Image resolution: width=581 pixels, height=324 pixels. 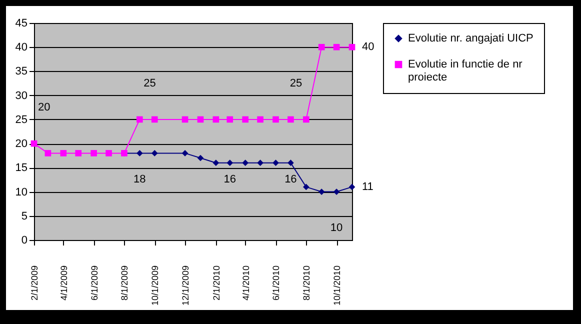 I want to click on x-tick-label: 2/1/2009, so click(x=35, y=283).